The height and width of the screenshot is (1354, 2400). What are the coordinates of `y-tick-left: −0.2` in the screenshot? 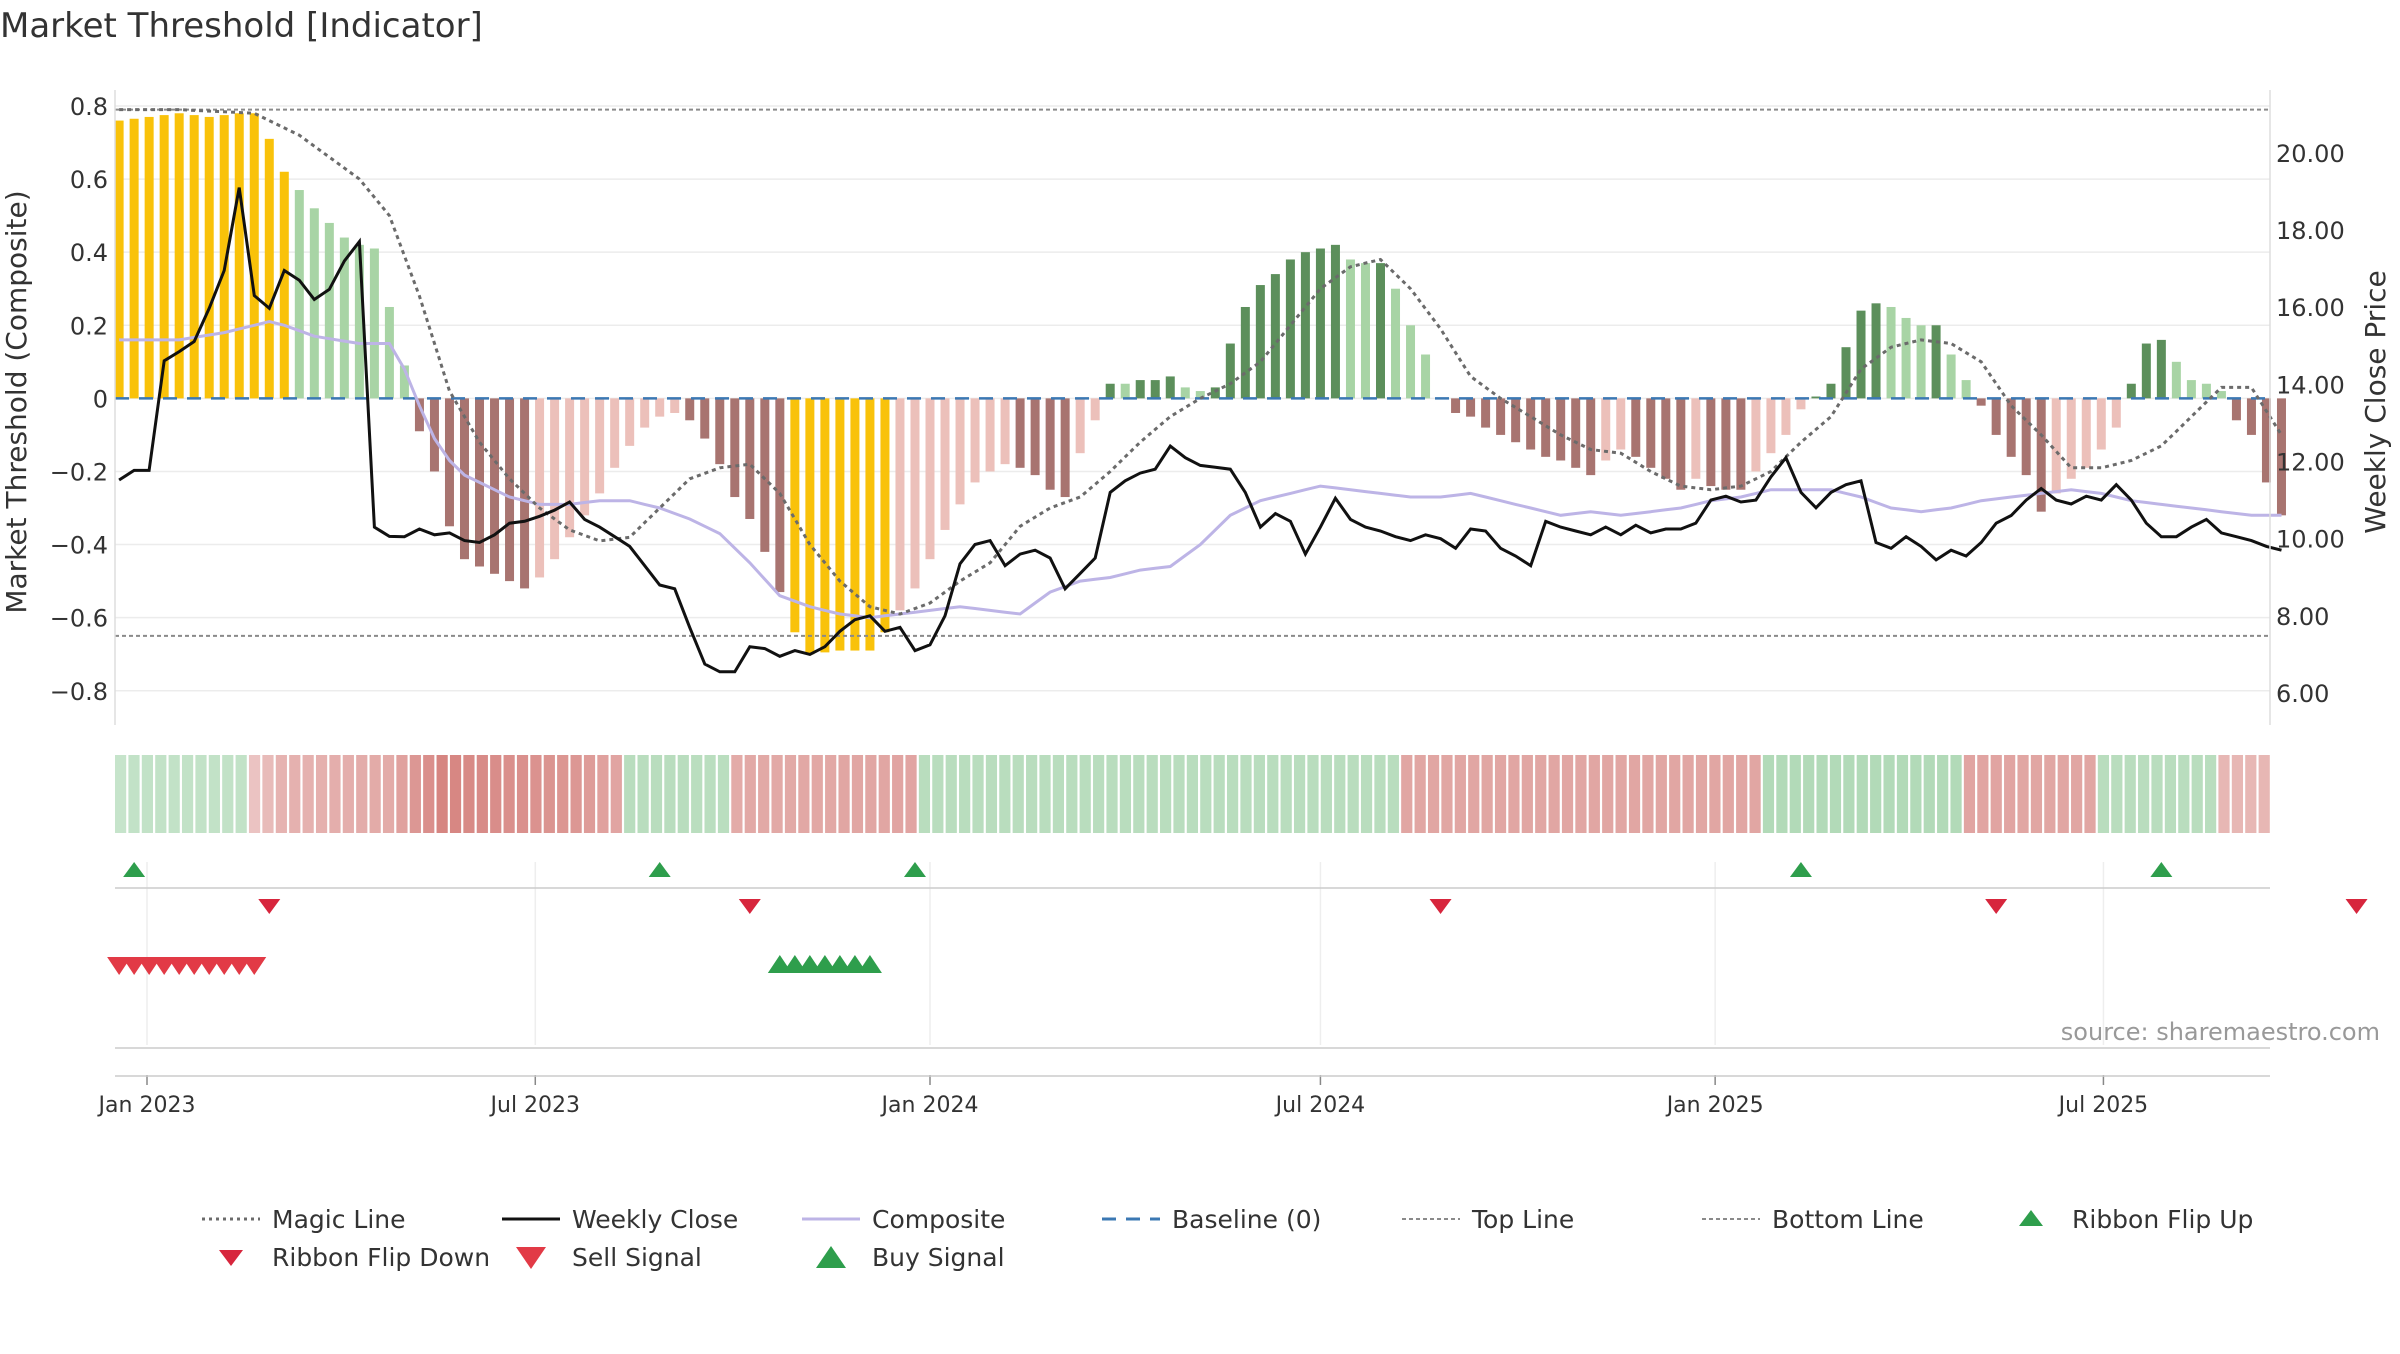 It's located at (79, 472).